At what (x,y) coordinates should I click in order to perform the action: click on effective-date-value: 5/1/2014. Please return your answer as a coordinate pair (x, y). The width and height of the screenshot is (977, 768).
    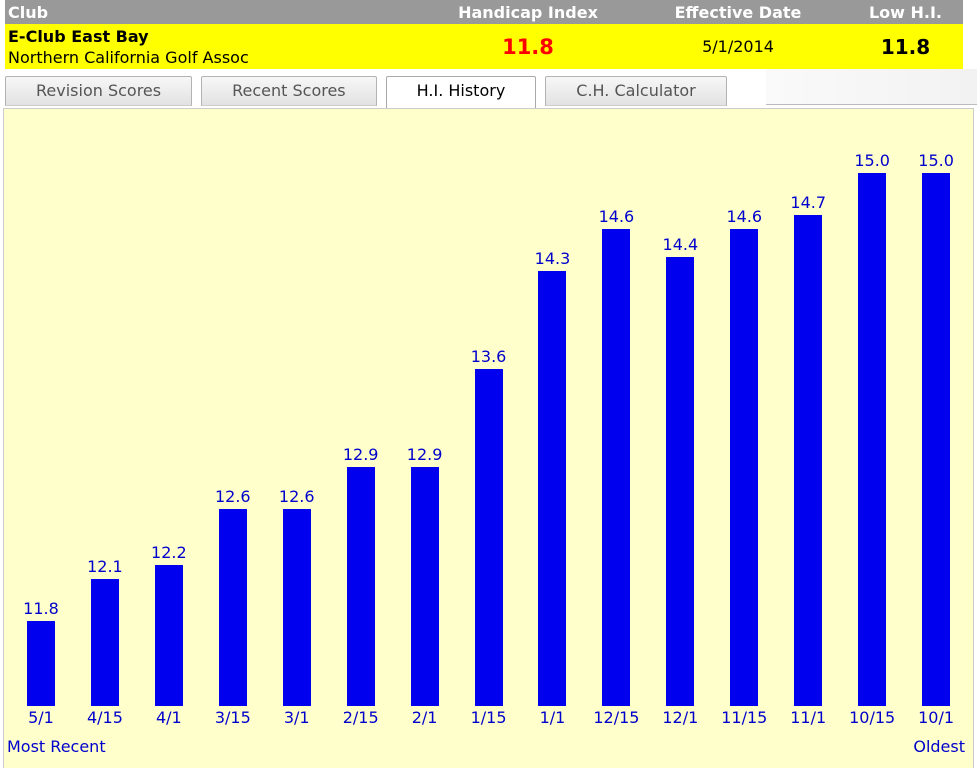
    Looking at the image, I should click on (738, 46).